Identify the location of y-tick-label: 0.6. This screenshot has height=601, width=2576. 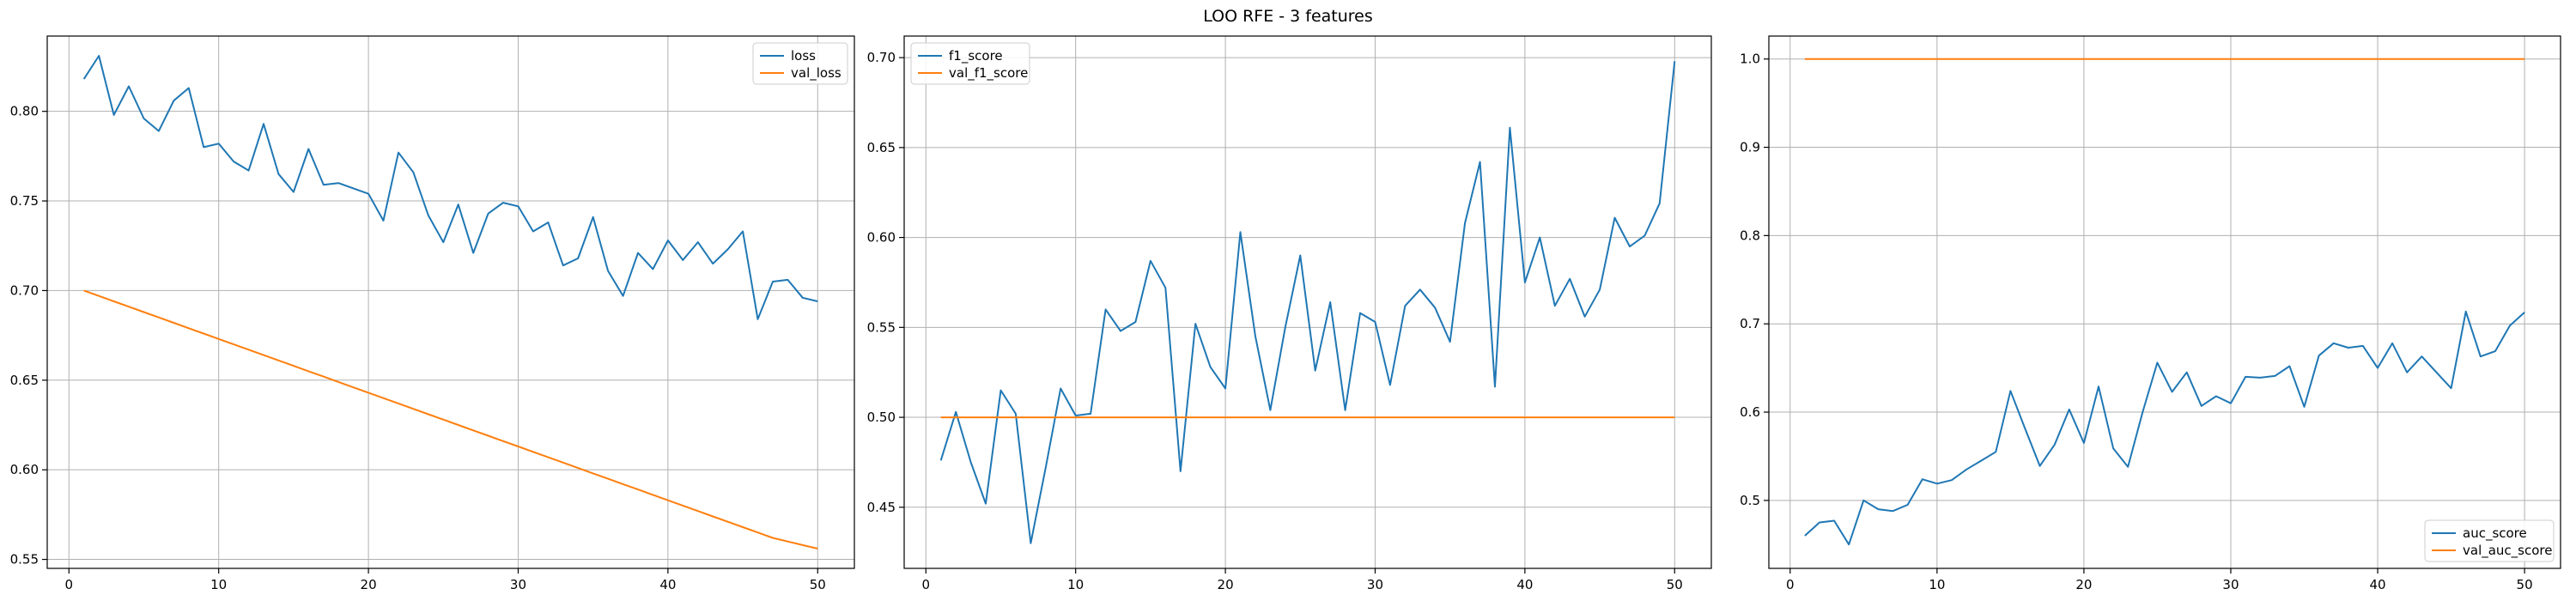
(1750, 412).